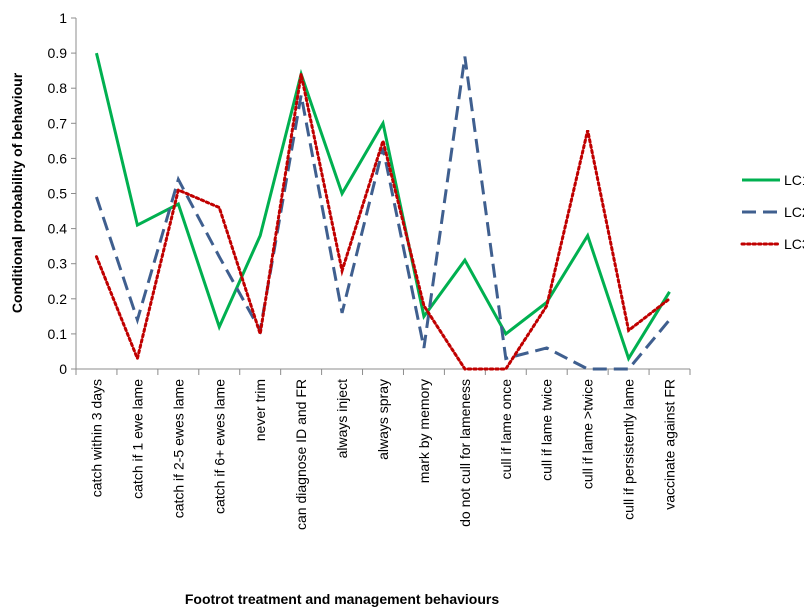 Image resolution: width=804 pixels, height=613 pixels. What do you see at coordinates (772, 212) in the screenshot?
I see `legend: LC1 LC2 LC3` at bounding box center [772, 212].